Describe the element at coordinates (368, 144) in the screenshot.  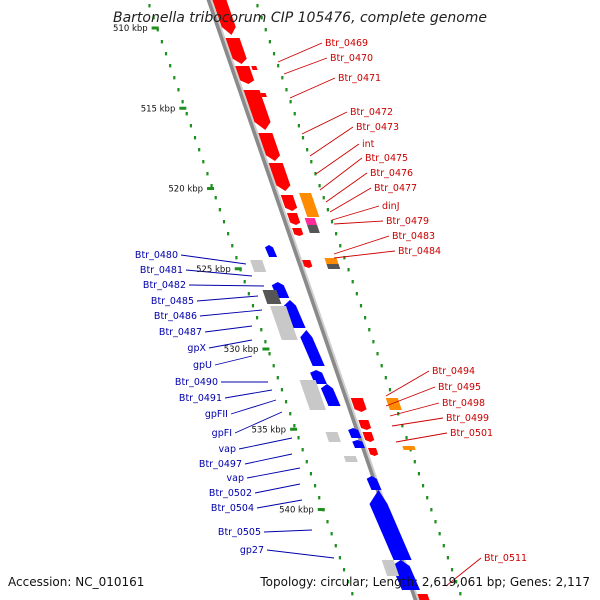
I see `forward-gene-label: int` at that location.